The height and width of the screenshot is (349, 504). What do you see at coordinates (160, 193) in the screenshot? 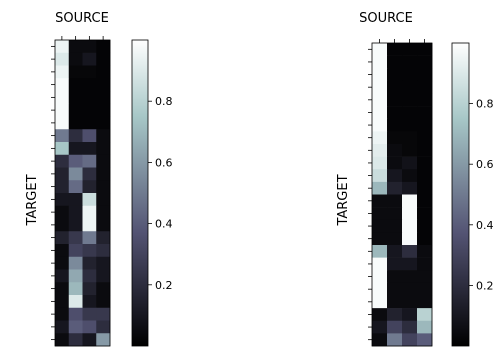
I see `colorbar-ticks: 0.2 0.4 0.6 0.8` at bounding box center [160, 193].